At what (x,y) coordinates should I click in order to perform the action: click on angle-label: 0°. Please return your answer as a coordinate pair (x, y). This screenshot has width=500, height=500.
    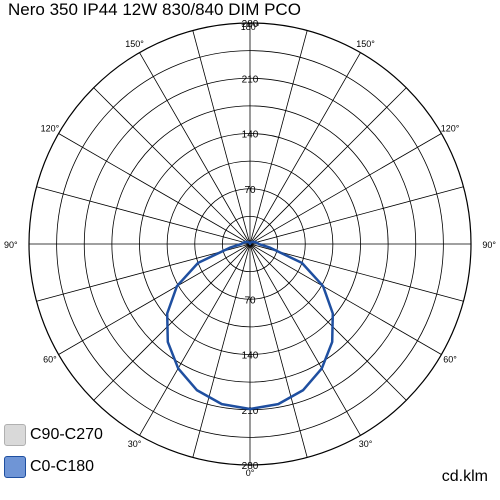
    Looking at the image, I should click on (250, 473).